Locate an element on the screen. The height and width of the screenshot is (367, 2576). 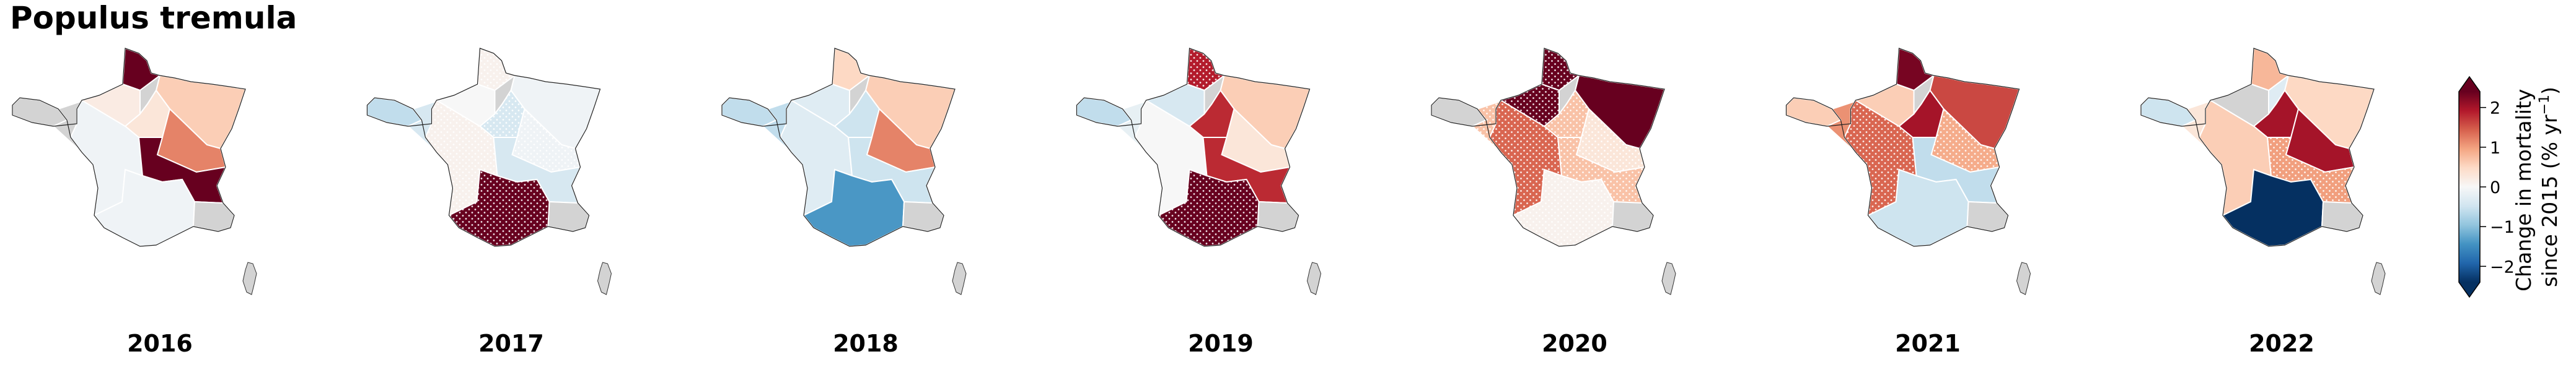
colorbar-label: Change in mortality since 2015 (% yr−1) is located at coordinates (2537, 186).